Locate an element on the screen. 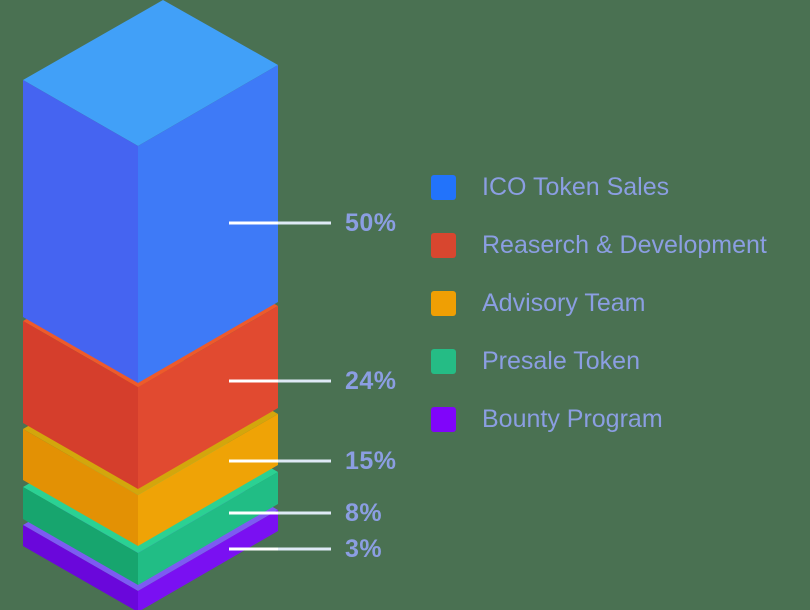  legend-item-label: Reaserch & Development is located at coordinates (624, 245).